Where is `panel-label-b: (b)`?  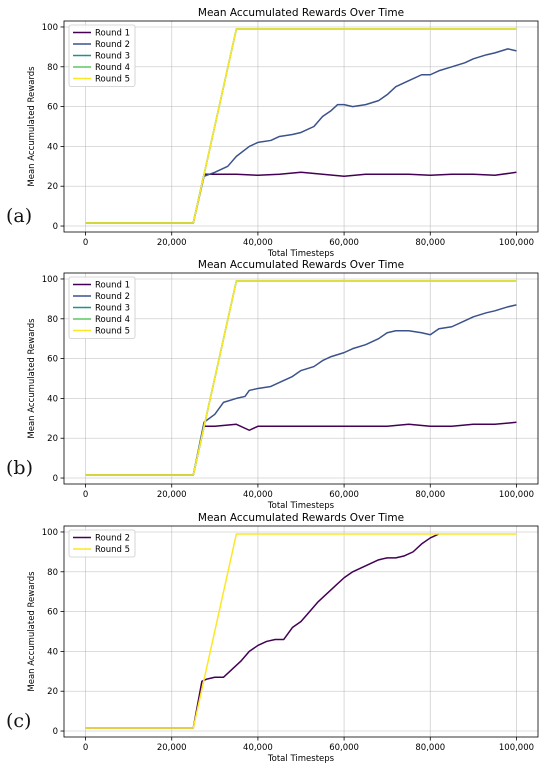
panel-label-b: (b) is located at coordinates (19, 468).